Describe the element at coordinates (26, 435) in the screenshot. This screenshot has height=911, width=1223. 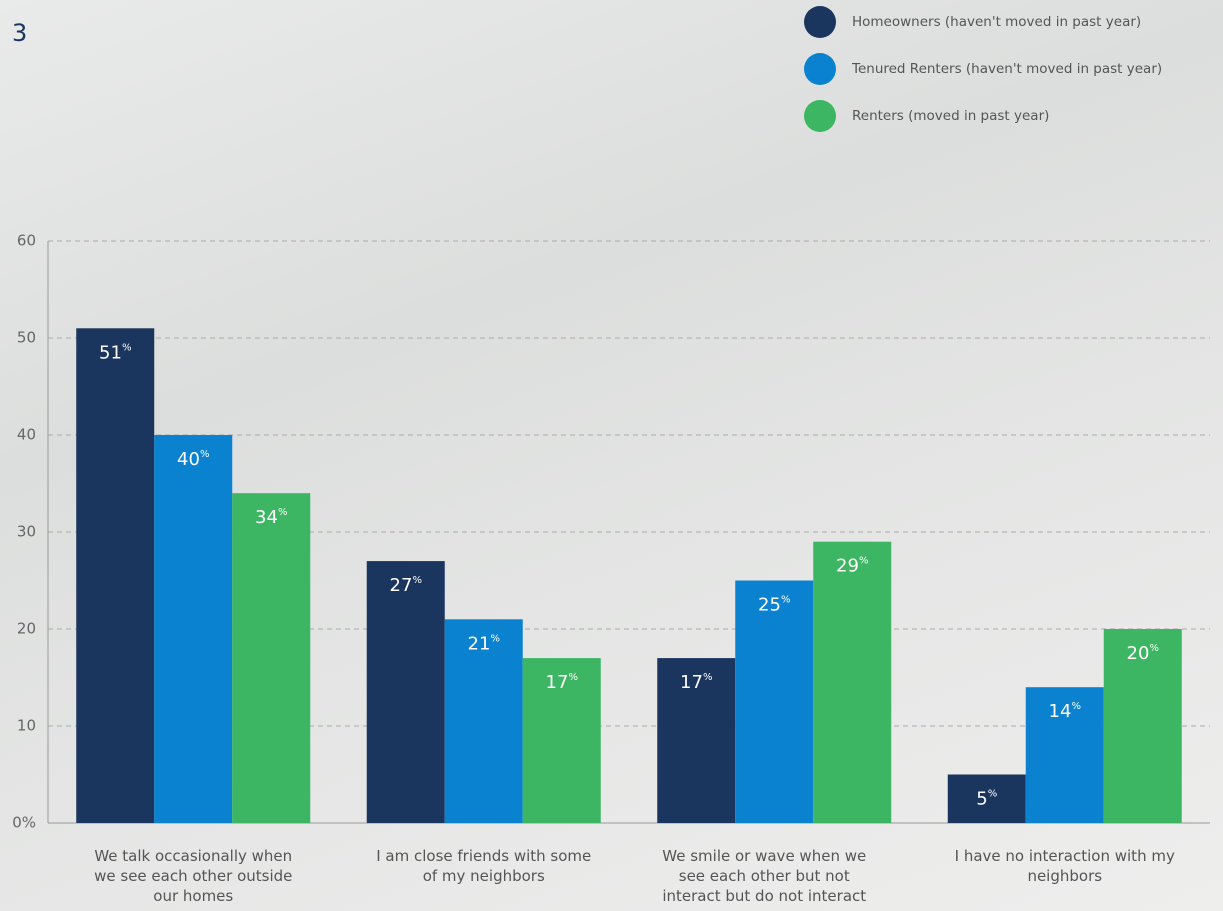
I see `y-tick-label: 40` at that location.